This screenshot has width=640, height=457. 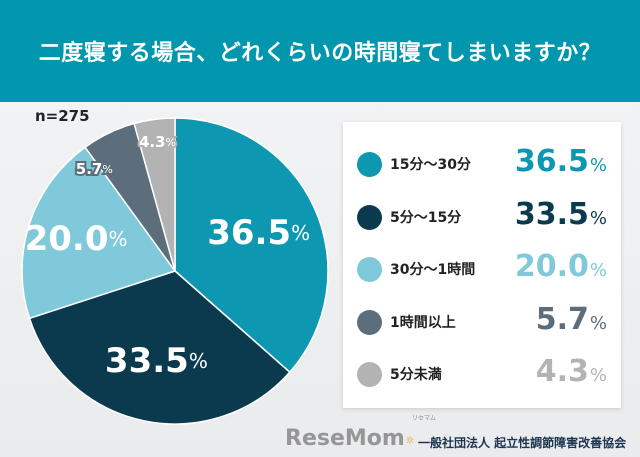 I want to click on legend-value: 36.5%, so click(x=560, y=161).